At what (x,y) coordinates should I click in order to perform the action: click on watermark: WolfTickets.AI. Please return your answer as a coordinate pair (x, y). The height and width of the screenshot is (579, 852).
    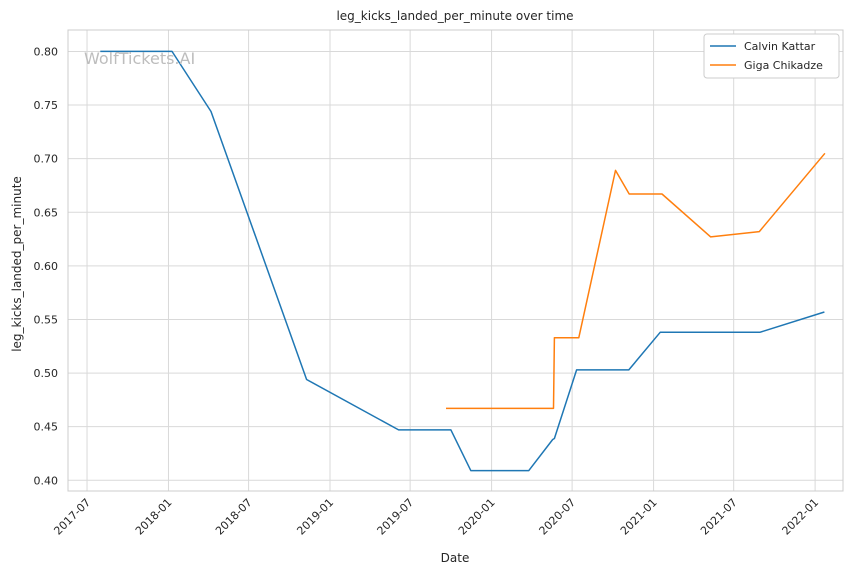
    Looking at the image, I should click on (139, 58).